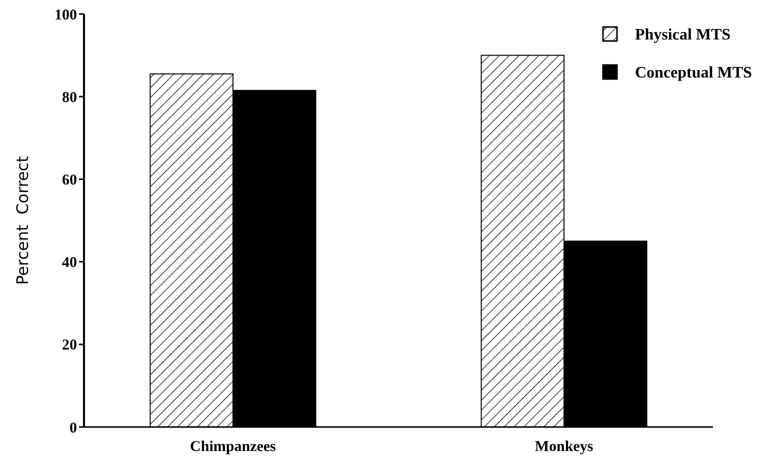 This screenshot has height=463, width=773. Describe the element at coordinates (693, 73) in the screenshot. I see `legend-label: Conceptual MTS` at that location.